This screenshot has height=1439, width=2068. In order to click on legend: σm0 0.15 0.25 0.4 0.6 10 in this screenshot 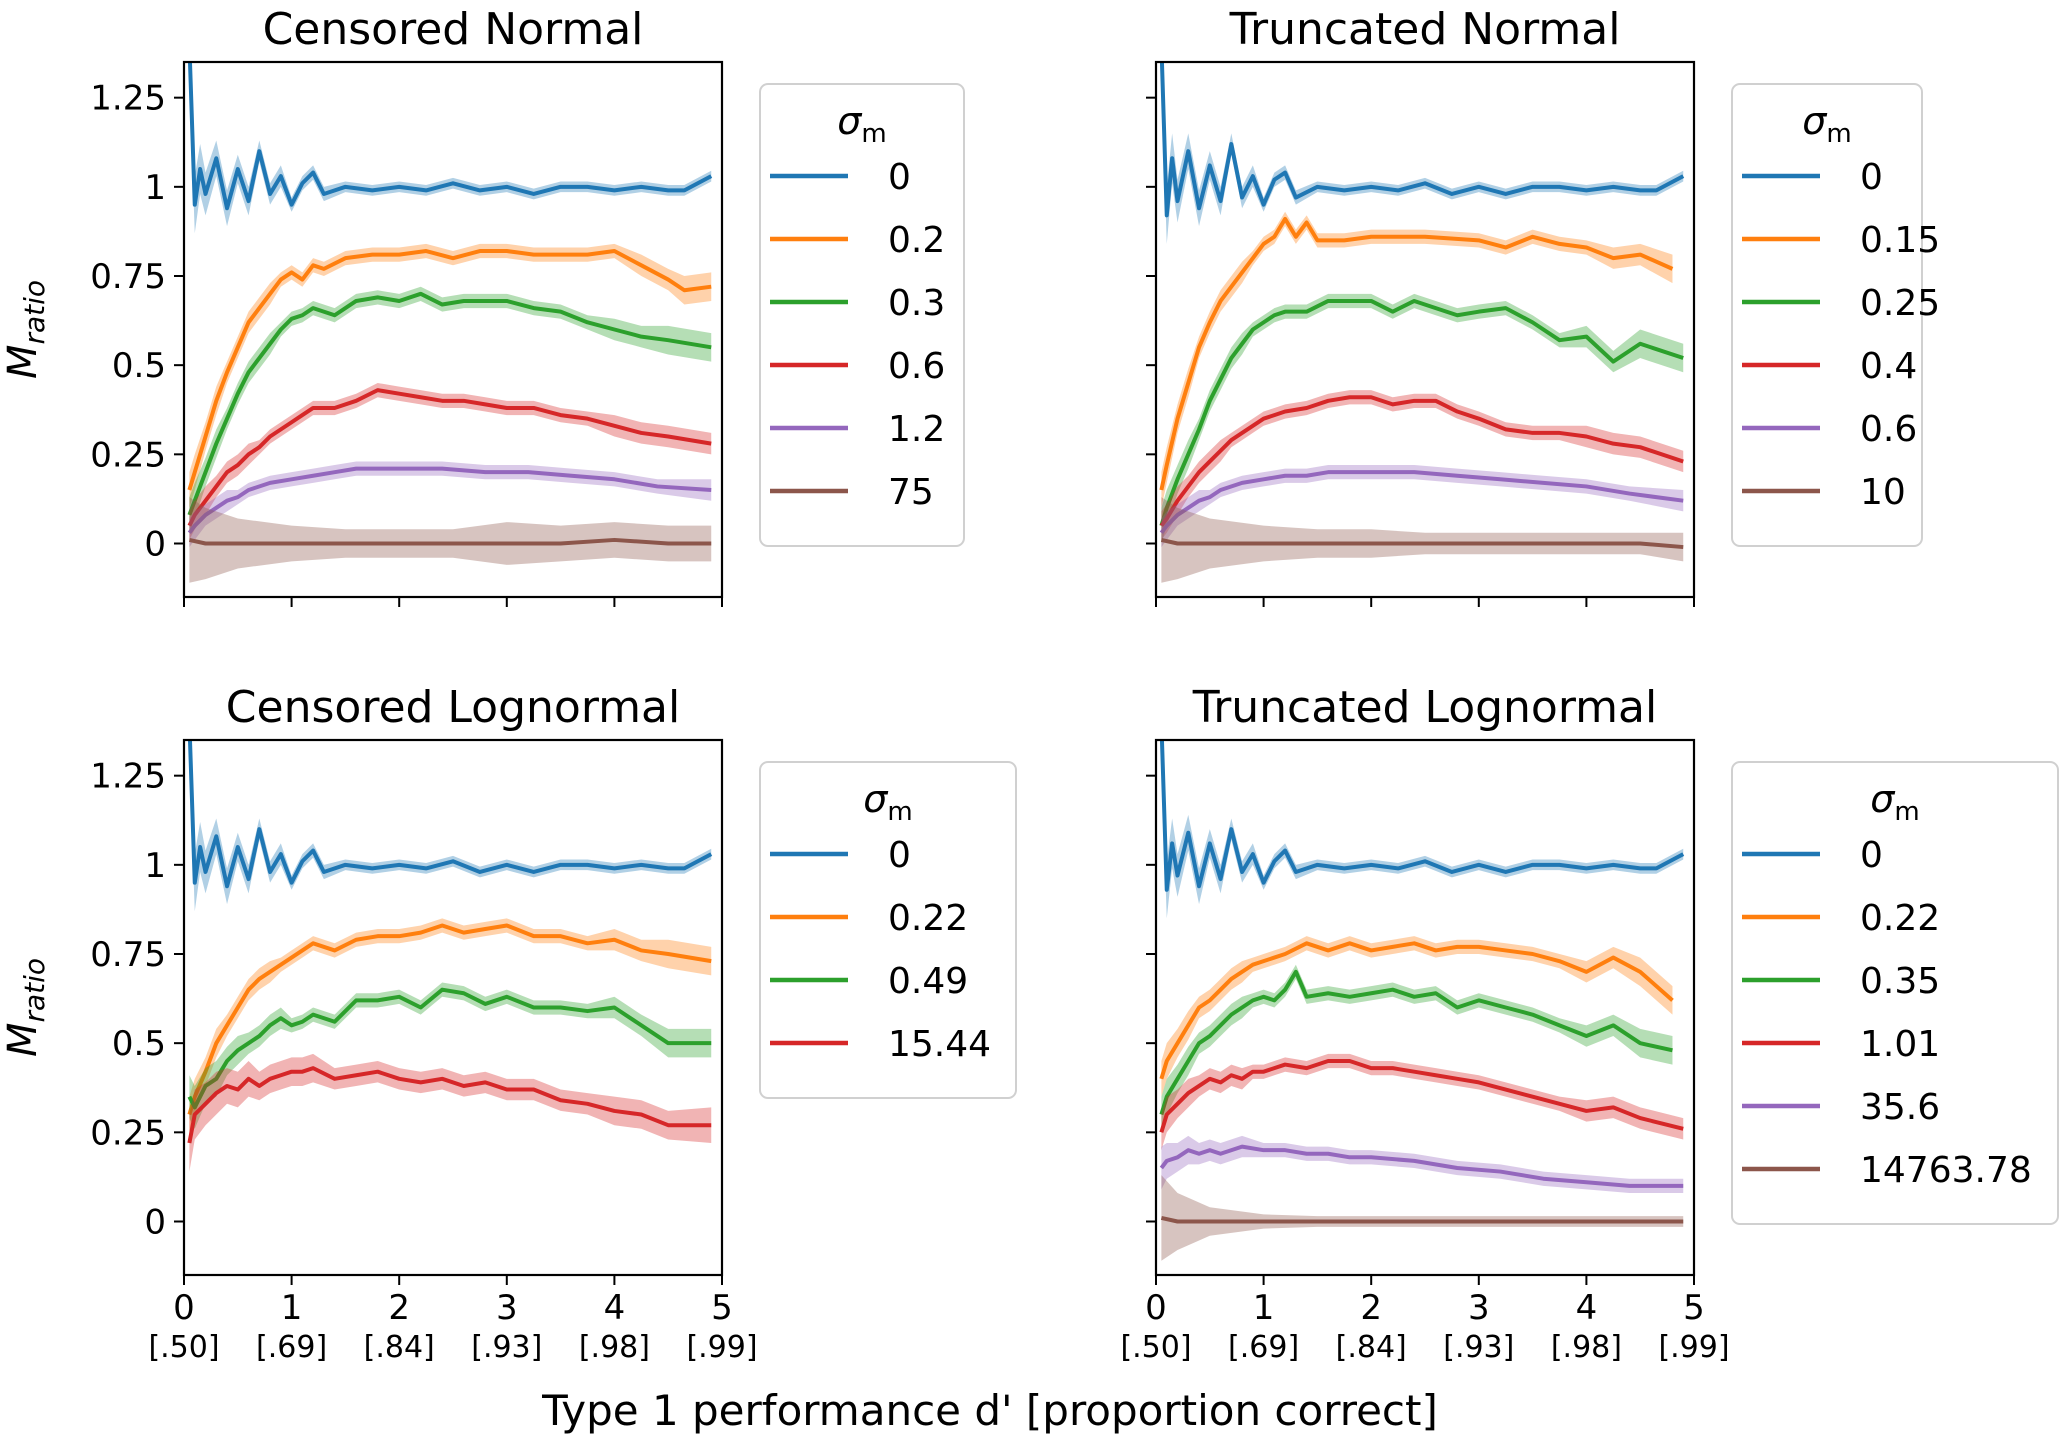, I will do `click(1835, 315)`.